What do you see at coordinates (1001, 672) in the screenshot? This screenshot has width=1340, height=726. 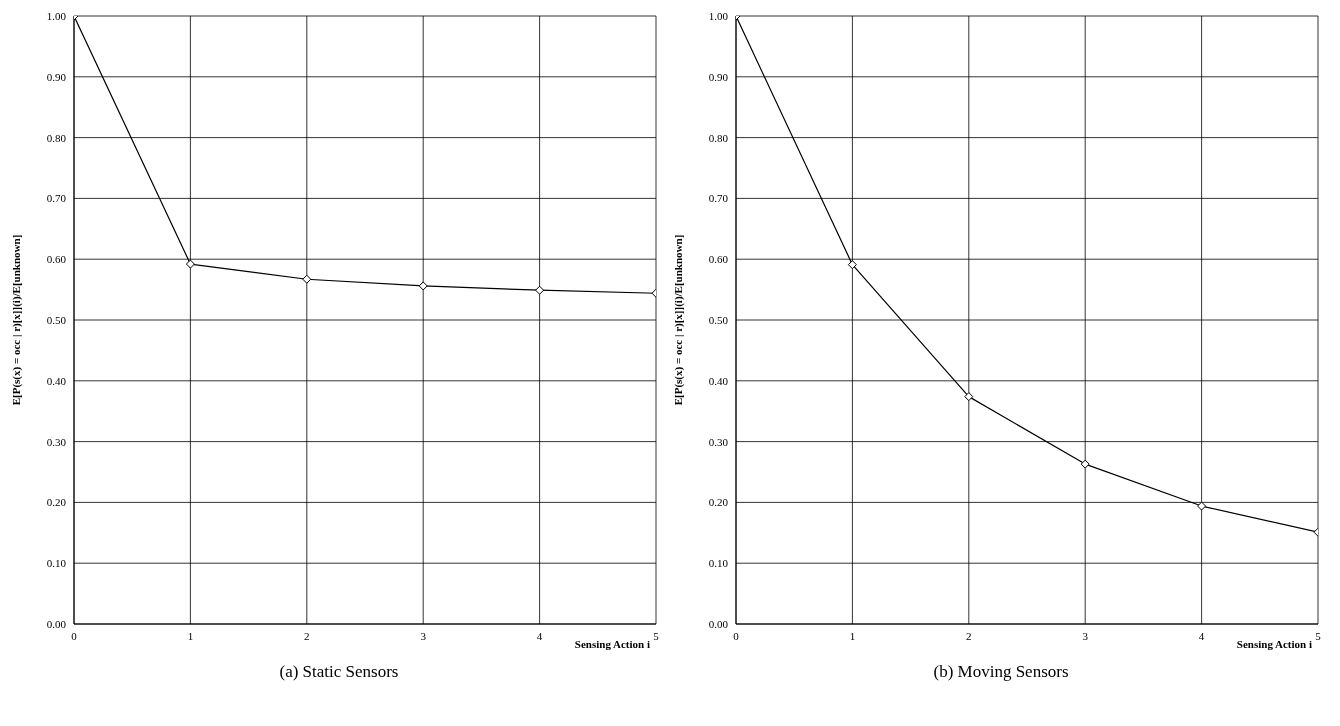 I see `text: (b) Moving Sensors` at bounding box center [1001, 672].